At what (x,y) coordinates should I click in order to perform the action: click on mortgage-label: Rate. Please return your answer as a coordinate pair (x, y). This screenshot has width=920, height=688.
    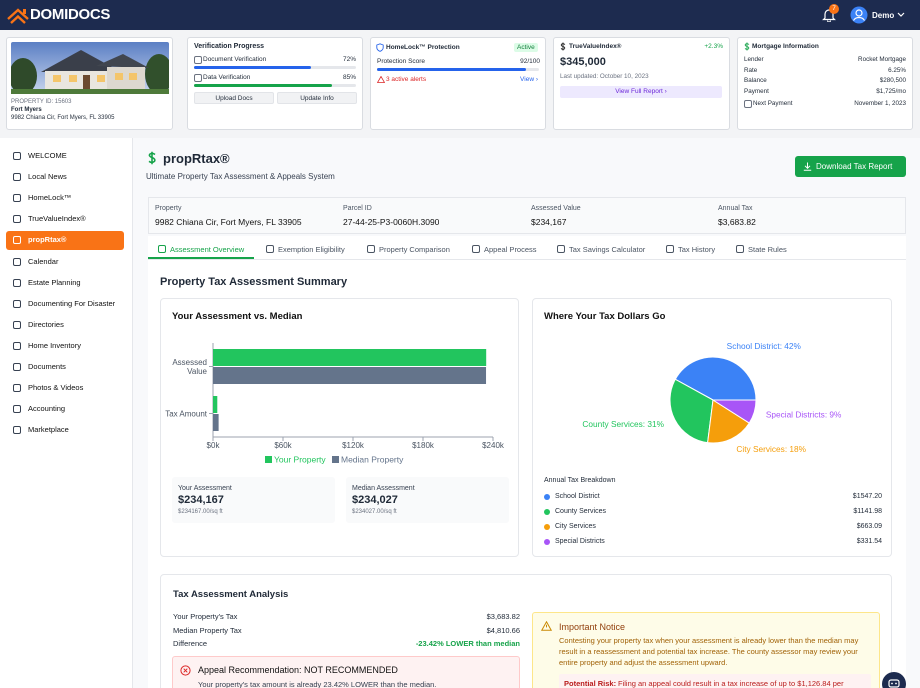
    Looking at the image, I should click on (751, 70).